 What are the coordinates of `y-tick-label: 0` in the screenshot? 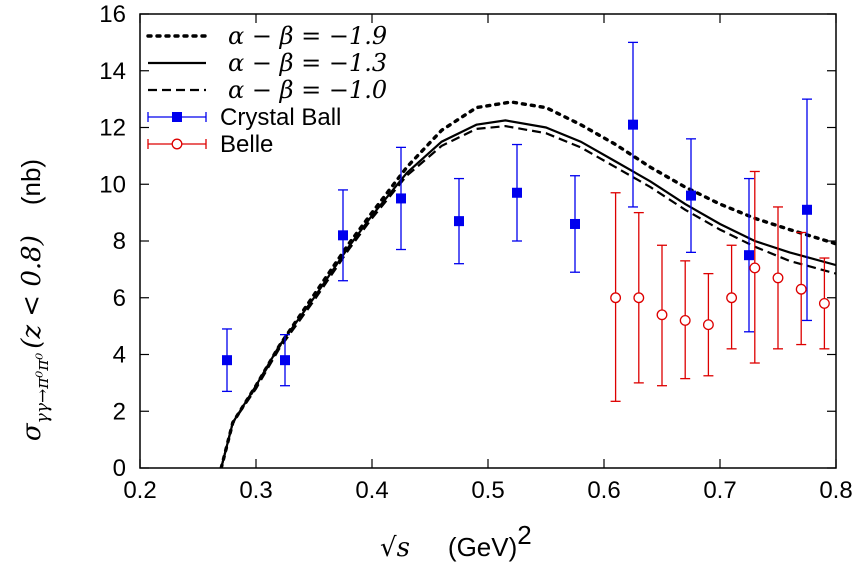 It's located at (119, 468).